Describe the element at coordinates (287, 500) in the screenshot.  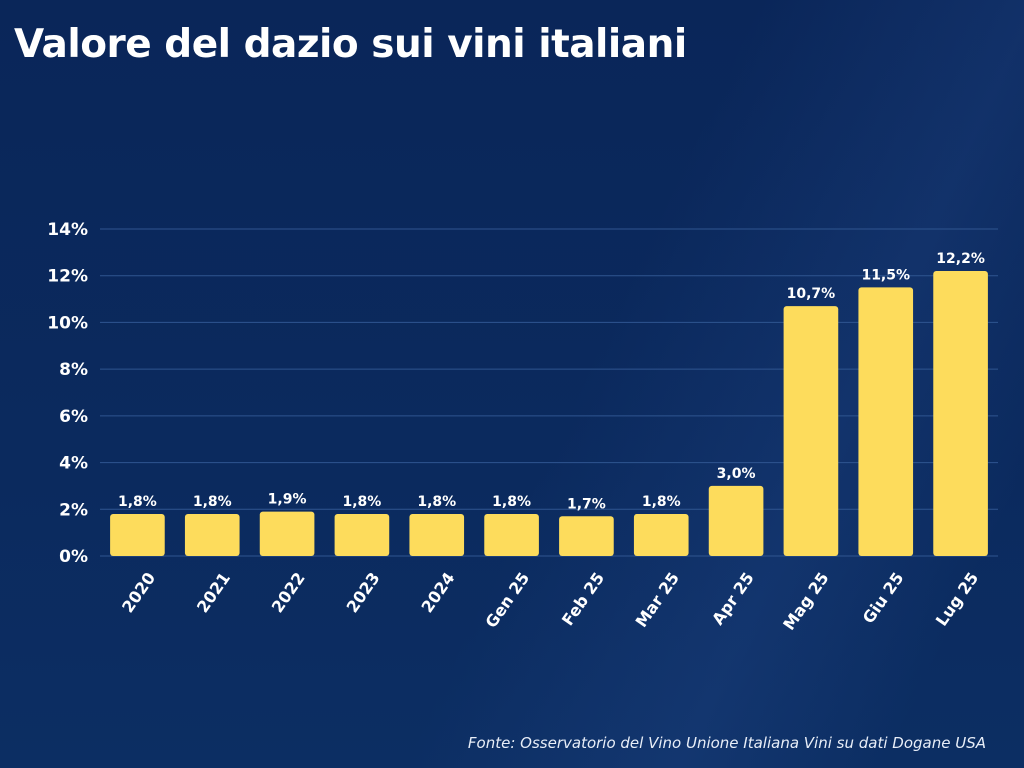
I see `data-label: 1,9%` at that location.